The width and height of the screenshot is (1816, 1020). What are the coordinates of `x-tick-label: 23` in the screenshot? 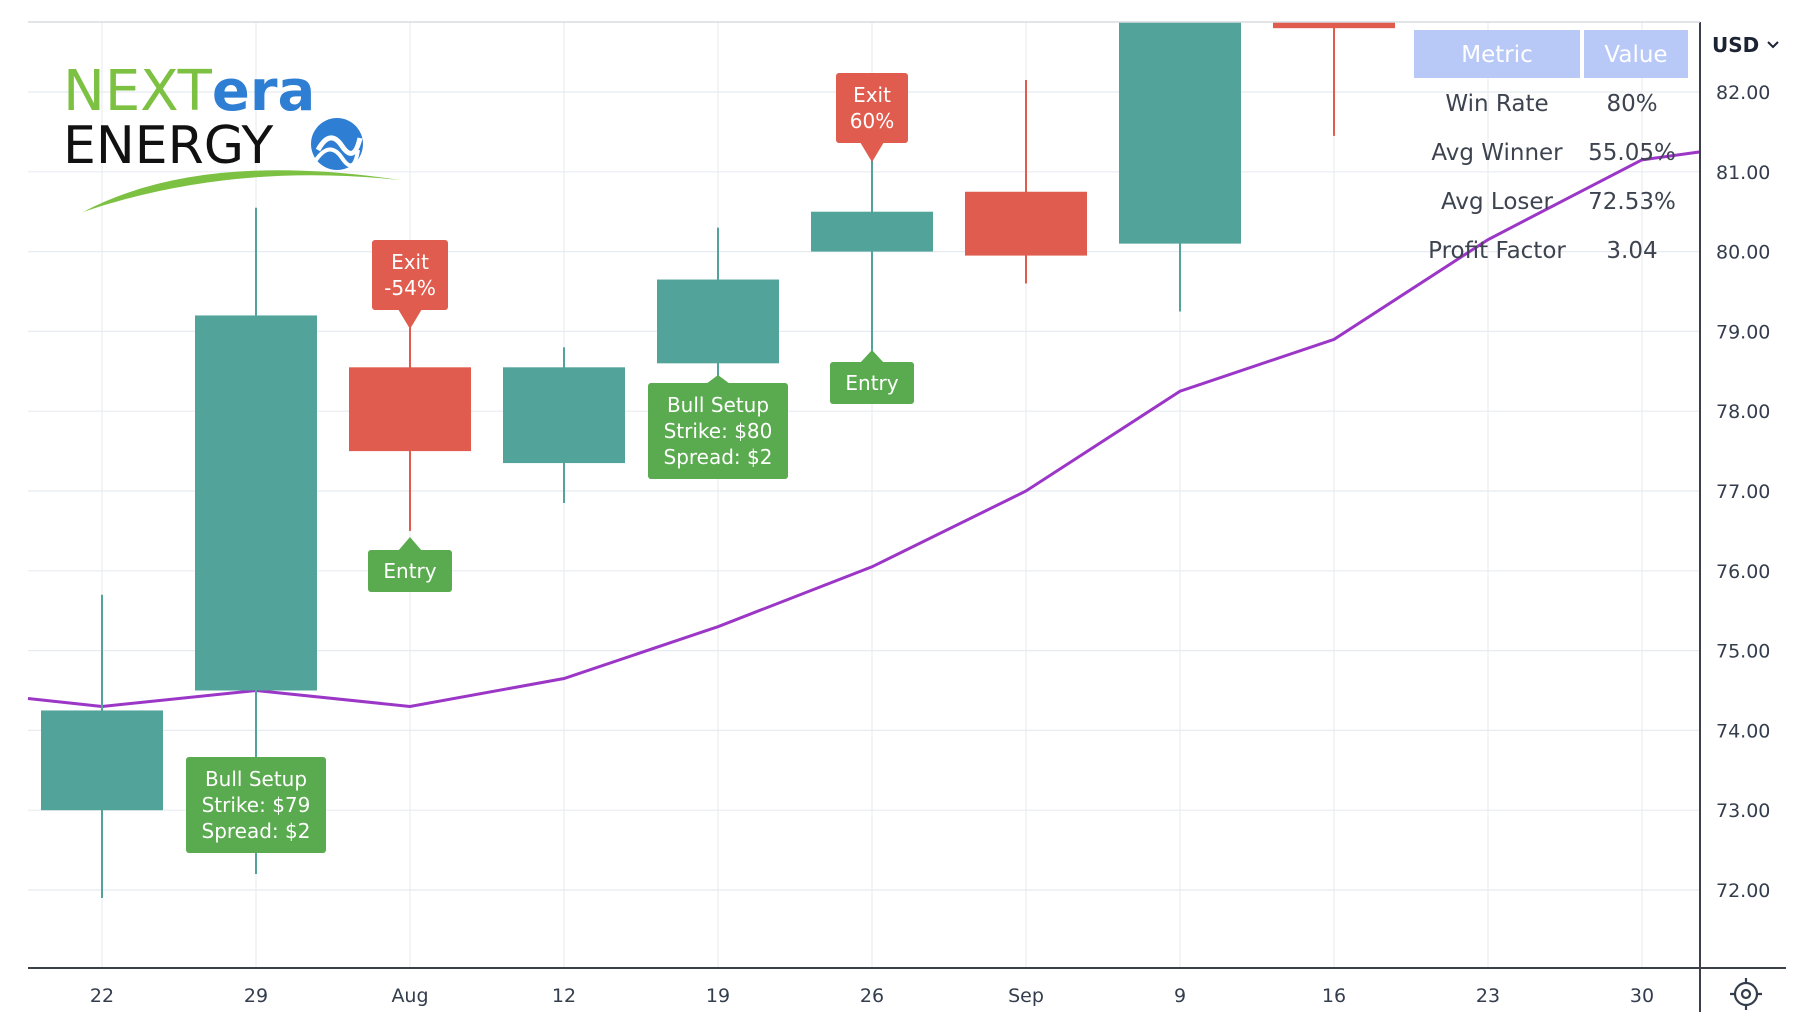 It's located at (1488, 996).